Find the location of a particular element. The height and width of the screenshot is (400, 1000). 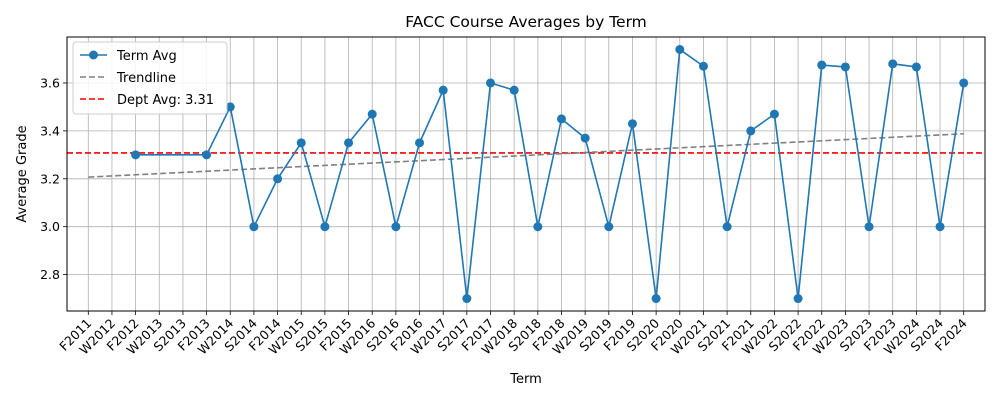

legend-dept-avg-label: Dept Avg: 3.31 is located at coordinates (165, 100).